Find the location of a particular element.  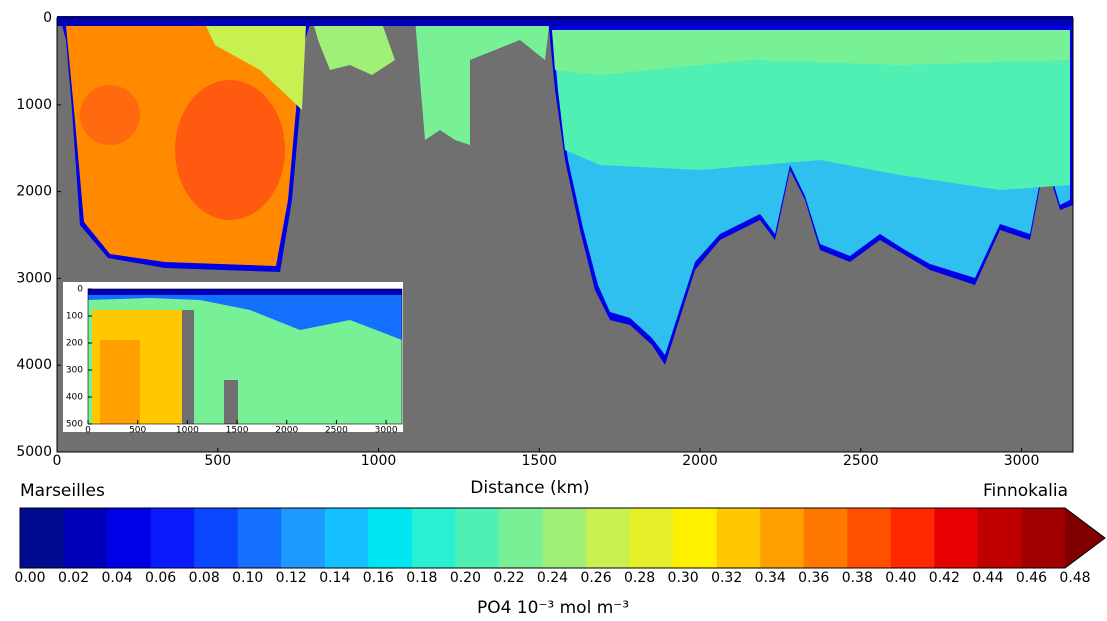

colorbar-tick-label: 0.26 is located at coordinates (595, 578).